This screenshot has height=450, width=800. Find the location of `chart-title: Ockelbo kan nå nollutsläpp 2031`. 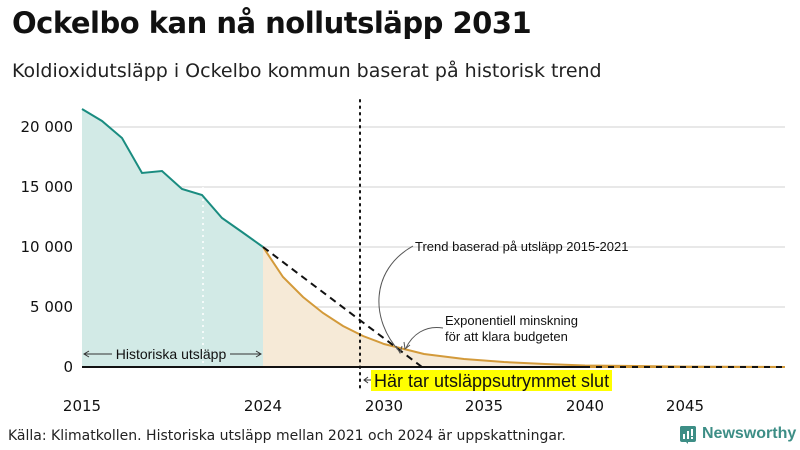

chart-title: Ockelbo kan nå nollutsläpp 2031 is located at coordinates (272, 23).